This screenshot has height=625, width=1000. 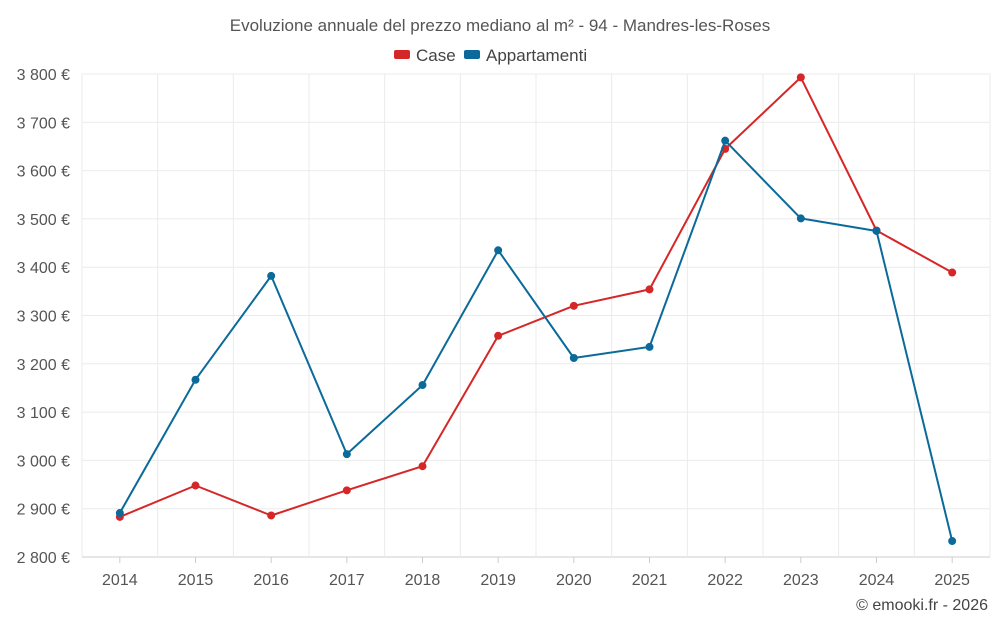 I want to click on y-tick-label: 3 300 €, so click(x=43, y=317).